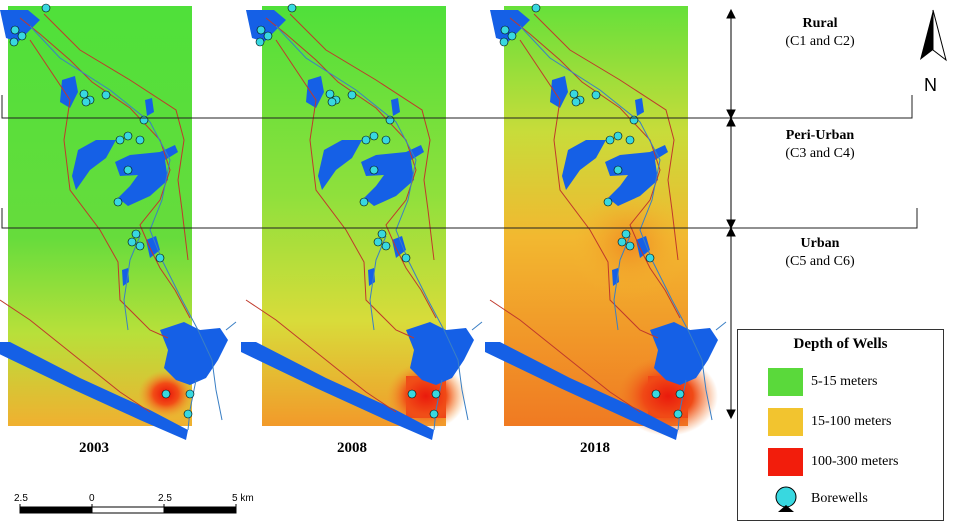 The image size is (957, 522). What do you see at coordinates (820, 23) in the screenshot?
I see `zone-rural-name: Rural` at bounding box center [820, 23].